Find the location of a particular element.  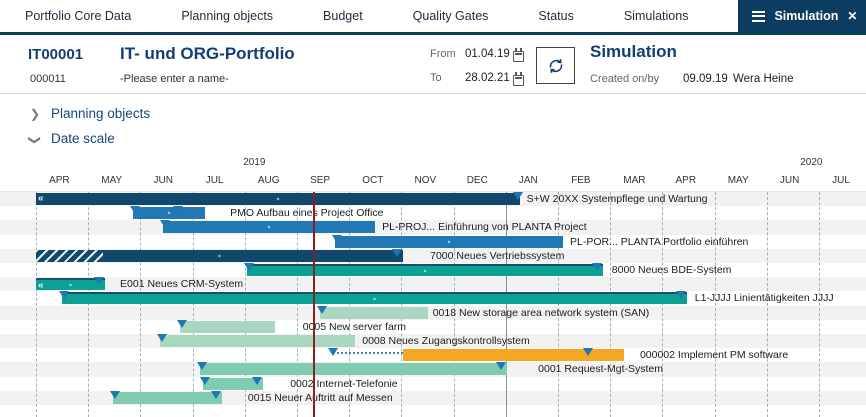

gantt-bar-label: 0005 New server farm is located at coordinates (354, 326).